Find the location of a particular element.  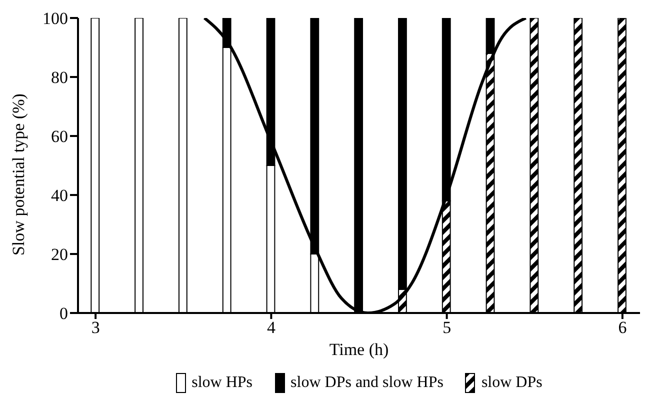

y-tick-label: 60 is located at coordinates (59, 136).